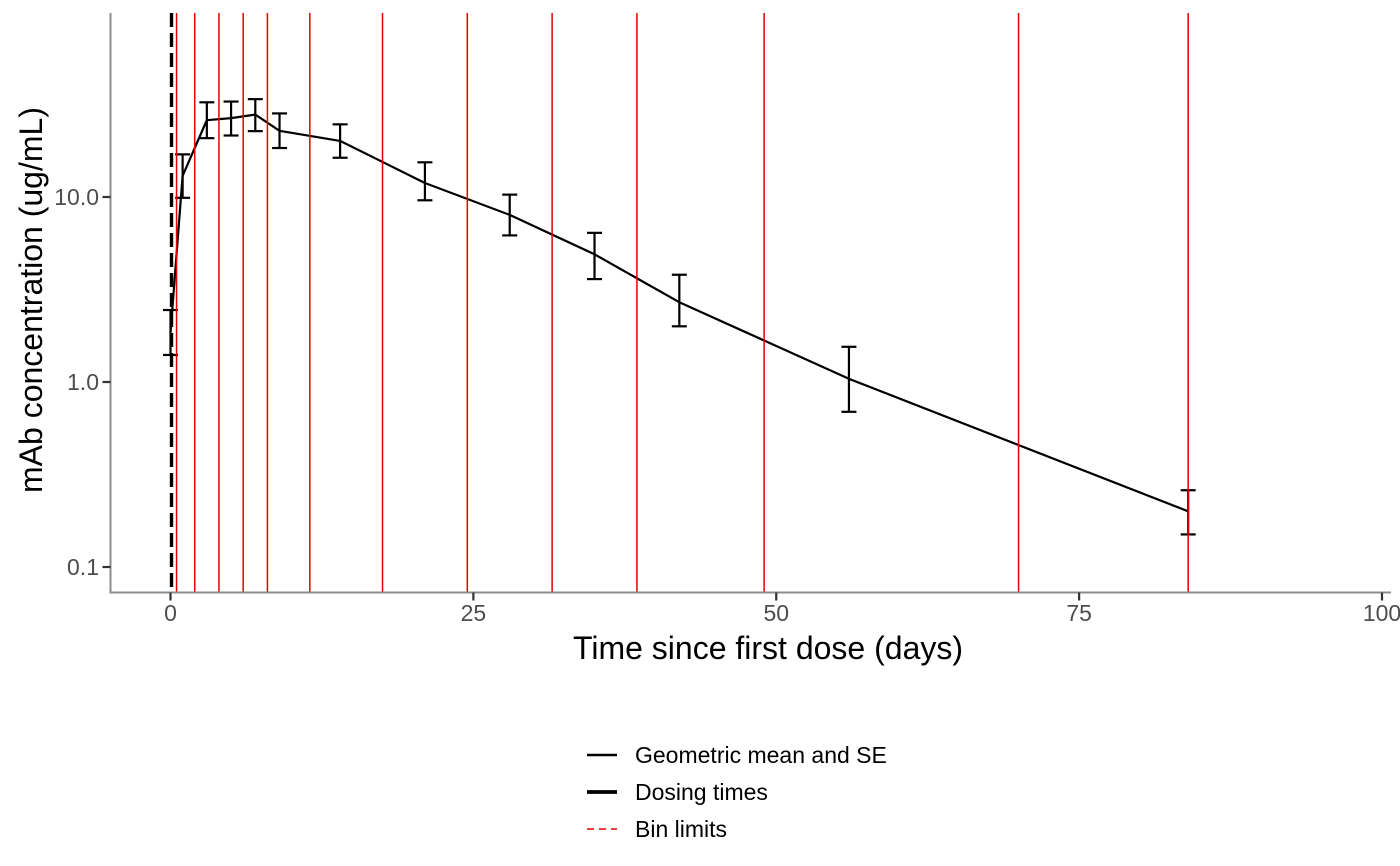  I want to click on legend-item-dosing-times: Dosing times, so click(736, 792).